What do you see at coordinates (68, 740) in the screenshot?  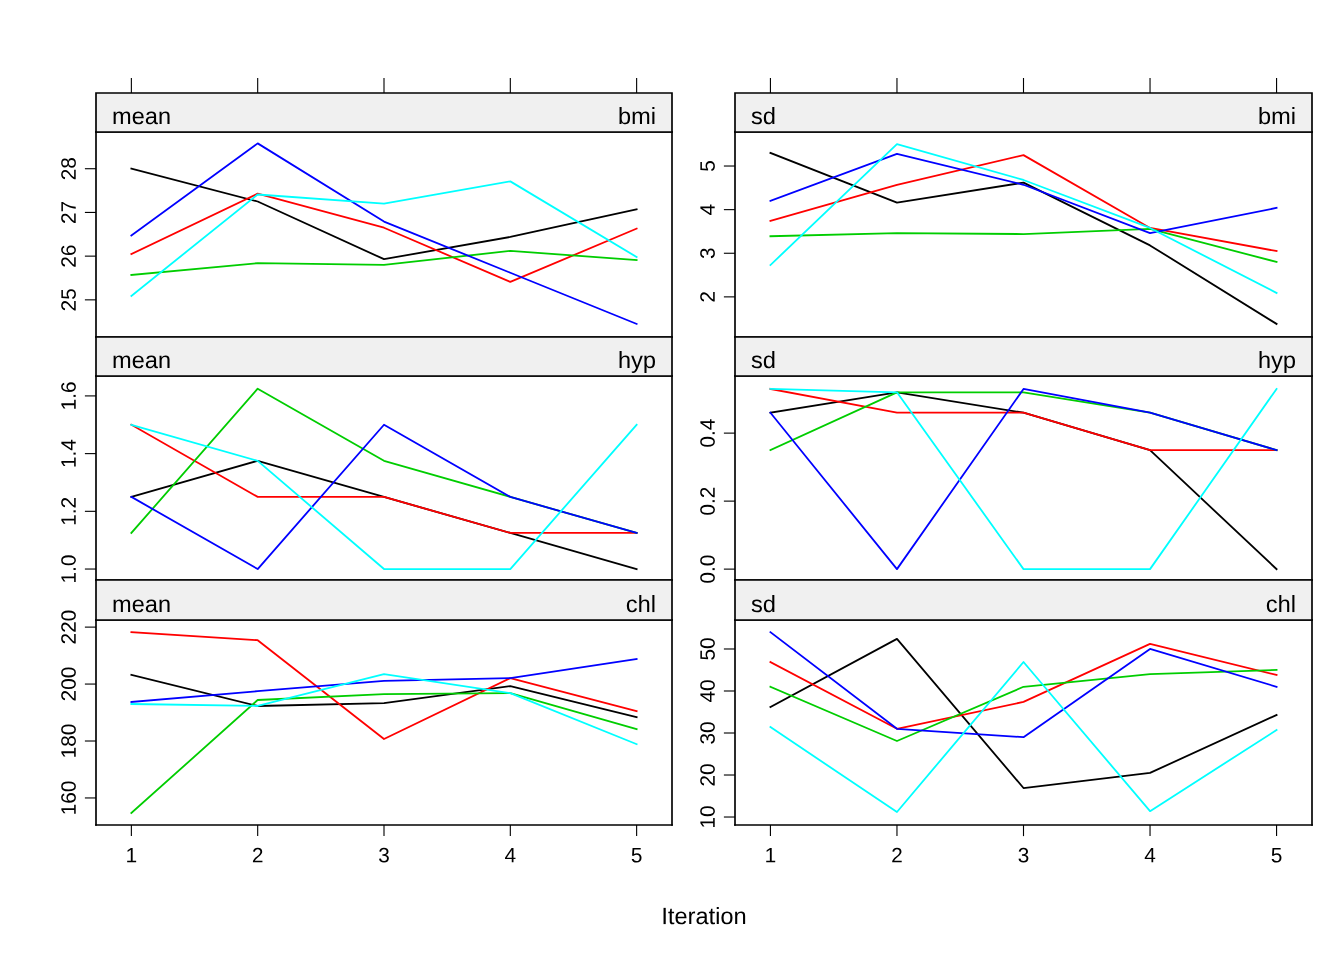 I see `y-tick-label: 180` at bounding box center [68, 740].